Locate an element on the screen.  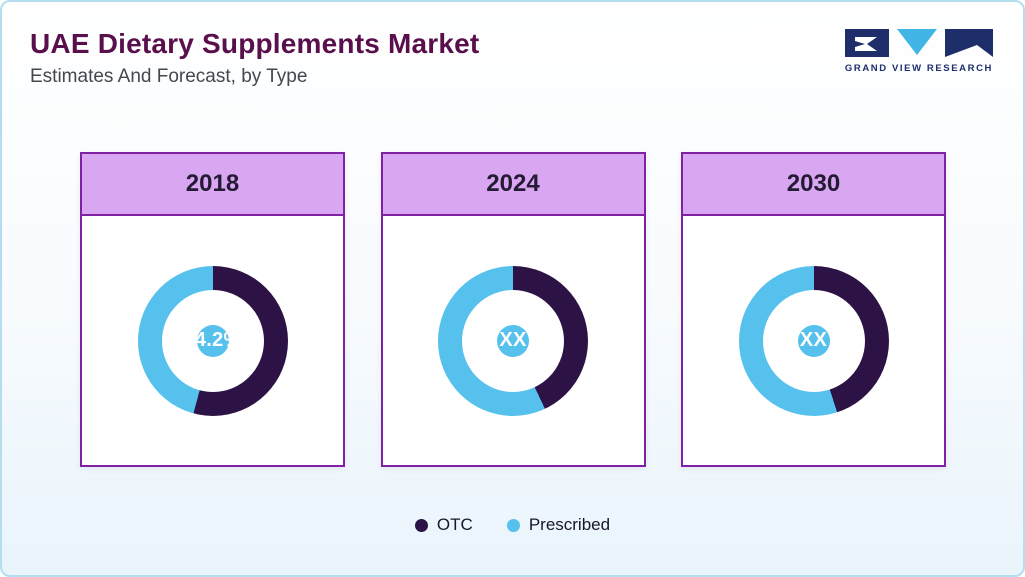
card-body-2018: 54.2% is located at coordinates (212, 340).